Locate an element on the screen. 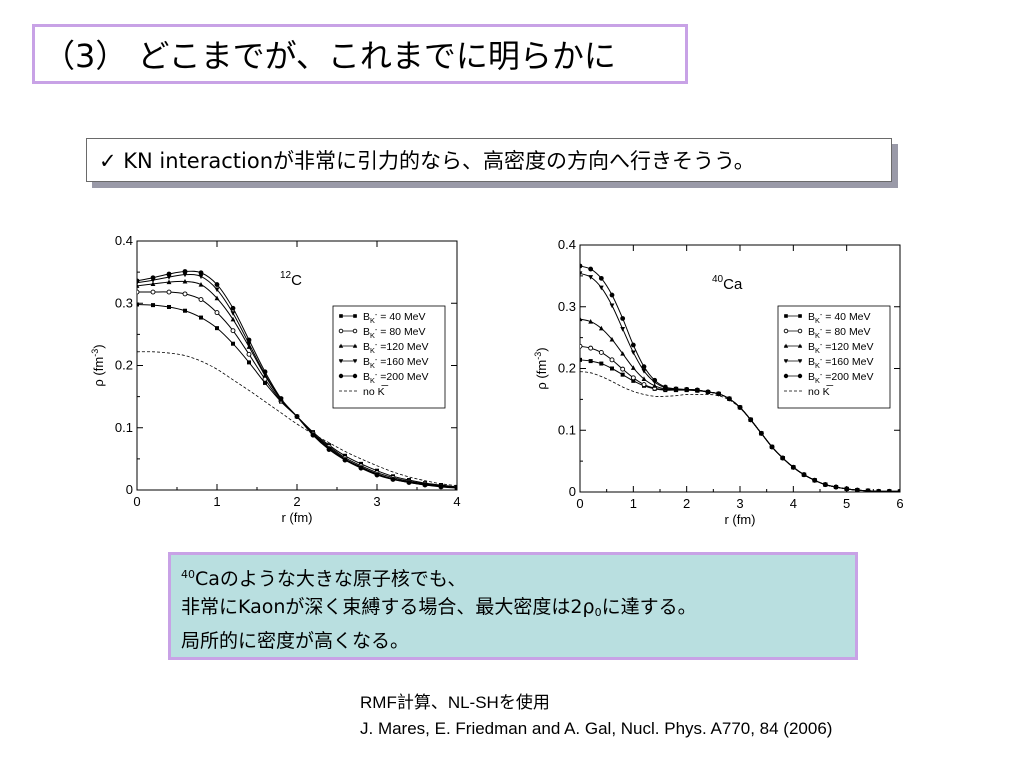 The image size is (1024, 768). info-line-2: 非常にKaonが深く束縛する場合、最大密度は2ρ0に達する。 is located at coordinates (513, 610).